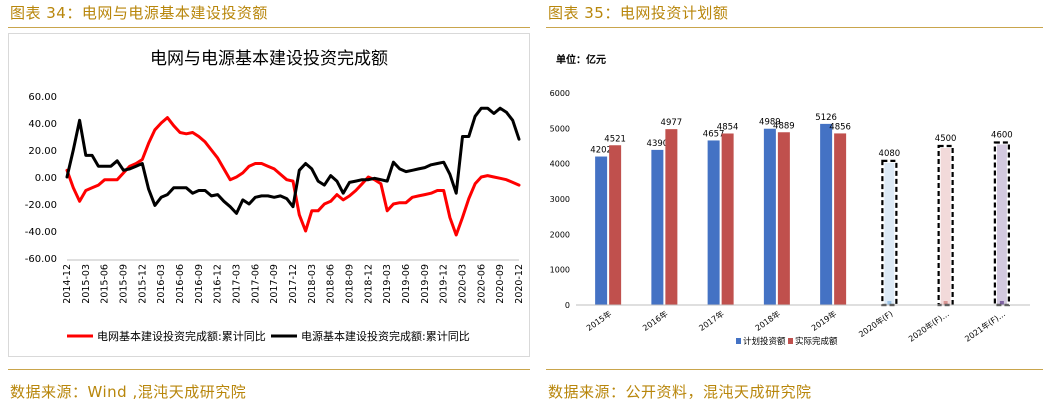 This screenshot has height=408, width=1051. I want to click on x-tick-label: 2015-06, so click(105, 284).